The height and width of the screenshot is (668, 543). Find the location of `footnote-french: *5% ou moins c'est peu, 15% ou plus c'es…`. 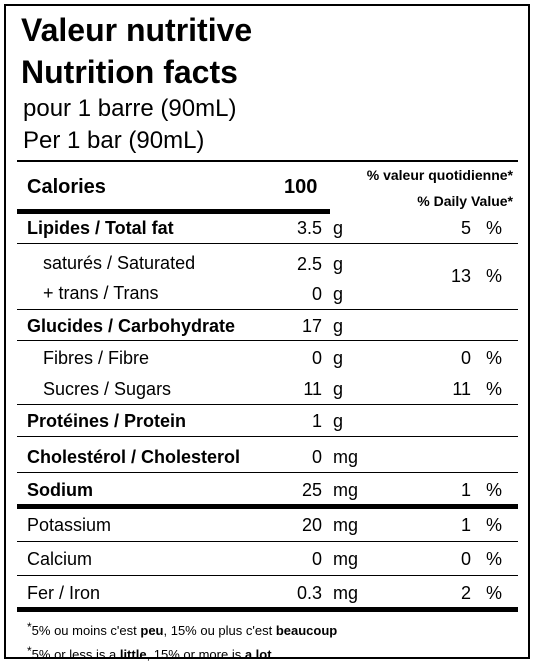

footnote-french: *5% ou moins c'est peu, 15% ou plus c'es… is located at coordinates (182, 629).